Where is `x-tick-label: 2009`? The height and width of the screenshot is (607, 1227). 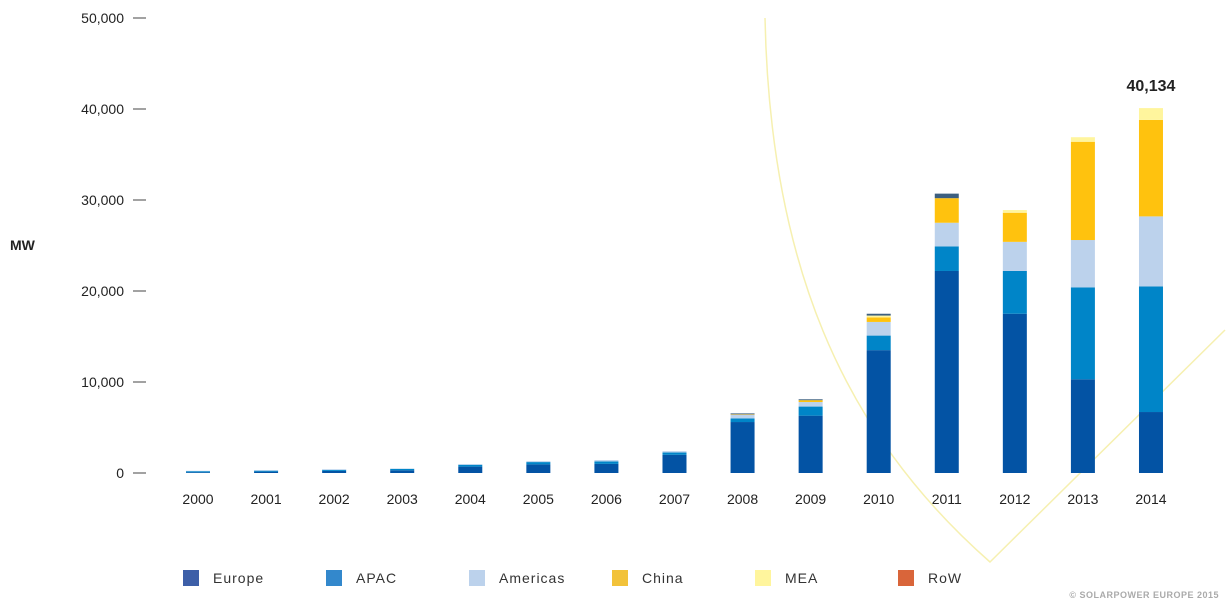 x-tick-label: 2009 is located at coordinates (810, 499).